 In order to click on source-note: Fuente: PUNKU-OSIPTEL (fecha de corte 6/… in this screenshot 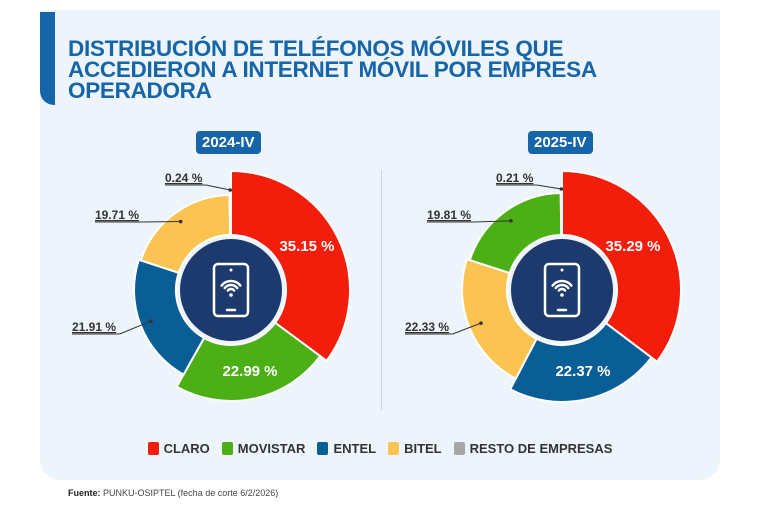, I will do `click(173, 493)`.